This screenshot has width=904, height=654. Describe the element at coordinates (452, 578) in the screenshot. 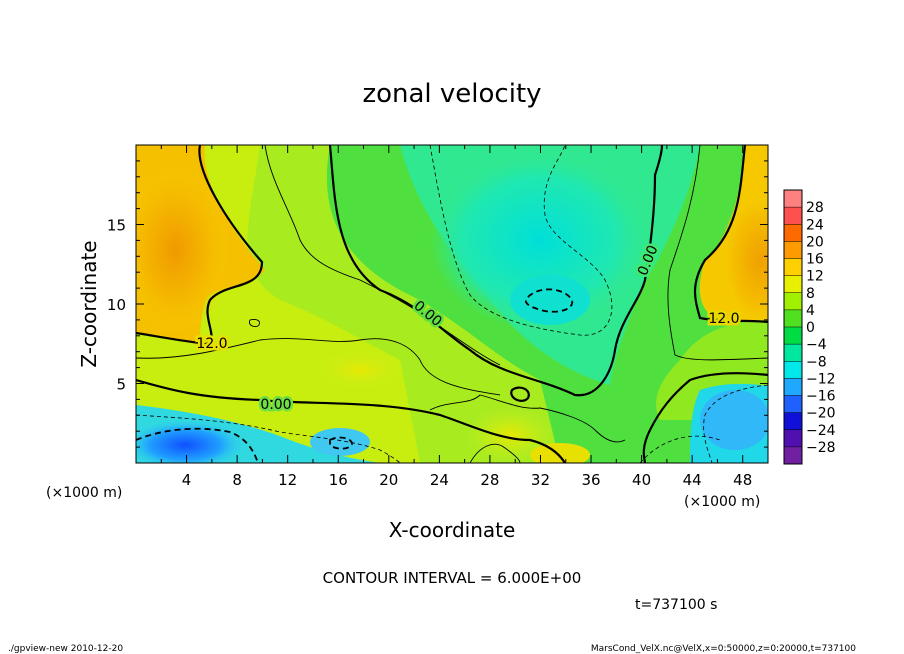

I see `contour-interval: CONTOUR INTERVAL = 6.000E+00` at that location.